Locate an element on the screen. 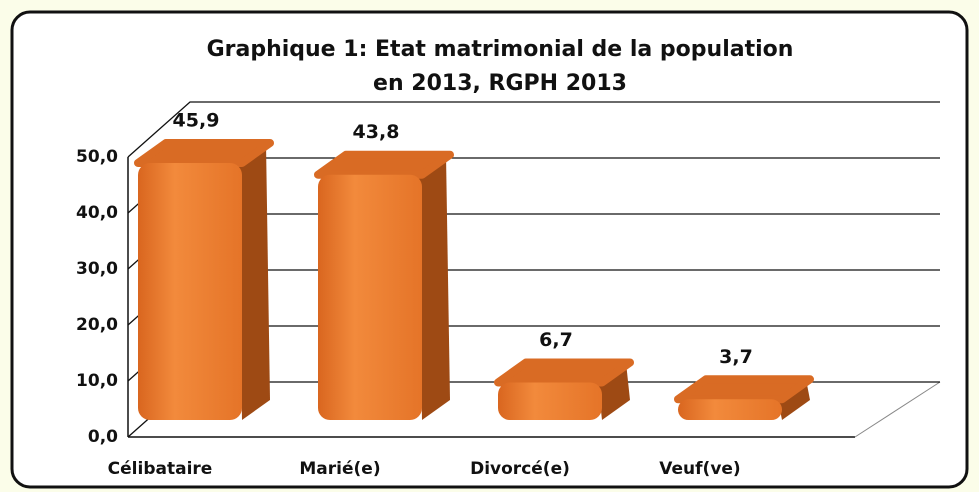  y-tick-label: 40,0 is located at coordinates (97, 213).